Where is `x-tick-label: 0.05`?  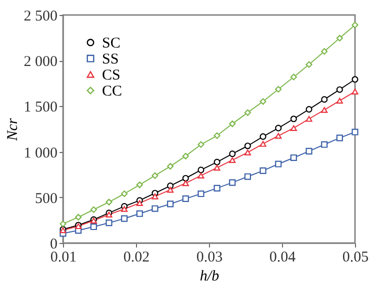 x-tick-label: 0.05 is located at coordinates (355, 258).